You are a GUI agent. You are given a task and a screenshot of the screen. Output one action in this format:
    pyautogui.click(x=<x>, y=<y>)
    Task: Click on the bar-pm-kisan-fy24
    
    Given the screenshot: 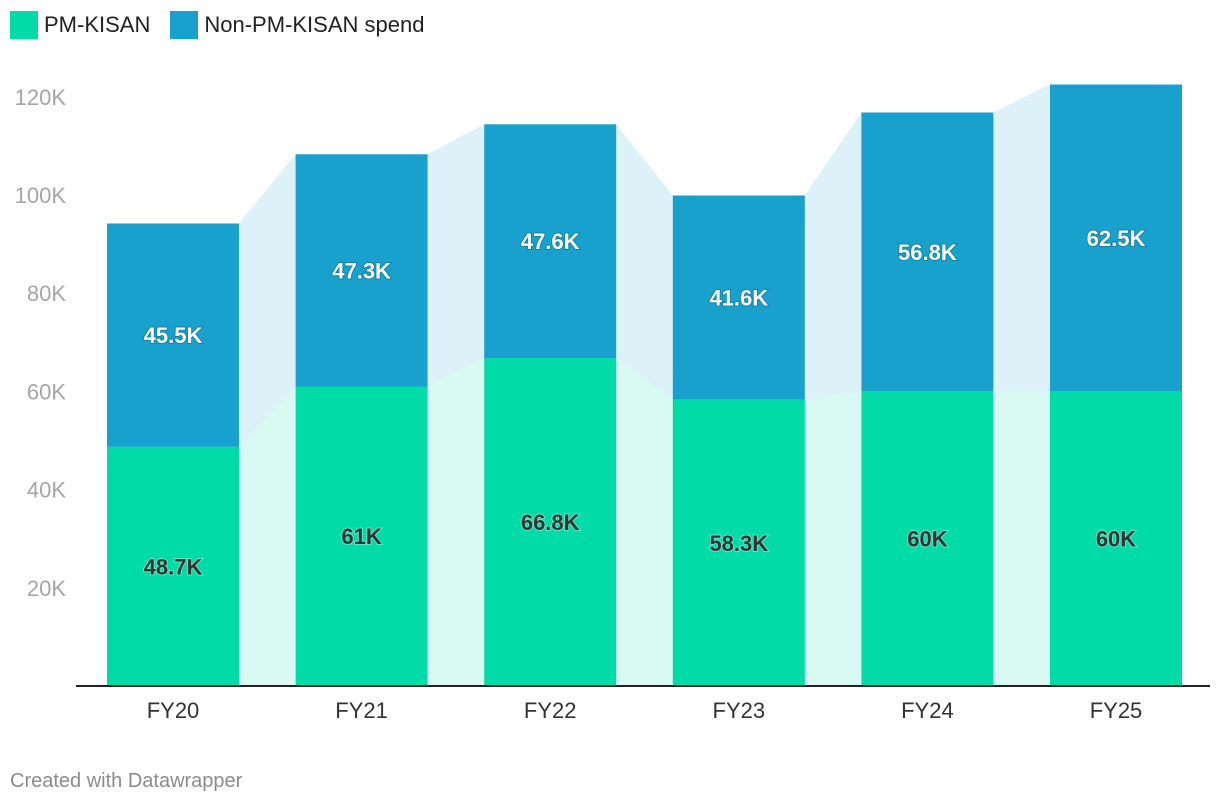 What is the action you would take?
    pyautogui.click(x=927, y=538)
    